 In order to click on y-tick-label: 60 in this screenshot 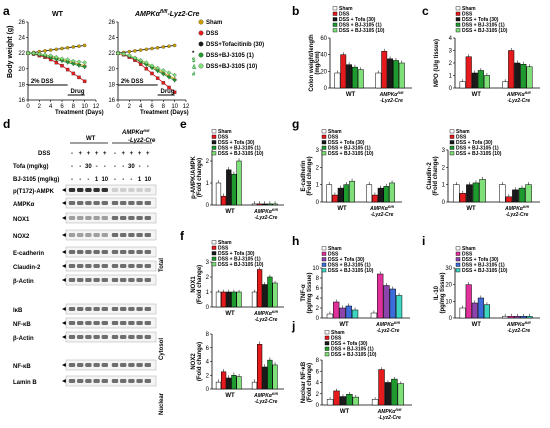, I will do `click(323, 39)`.